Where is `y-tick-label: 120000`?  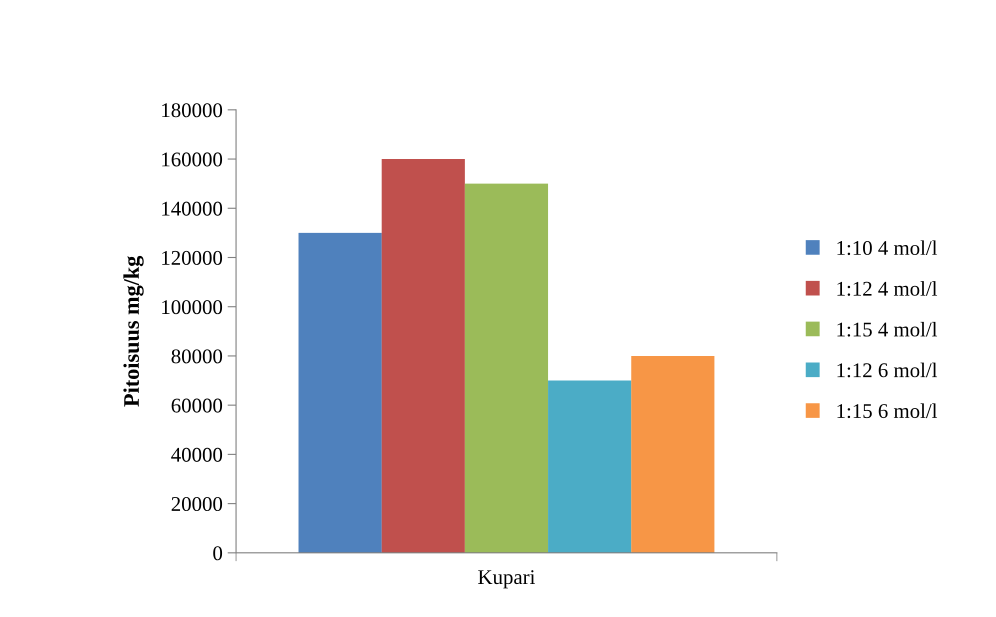
y-tick-label: 120000 is located at coordinates (192, 257).